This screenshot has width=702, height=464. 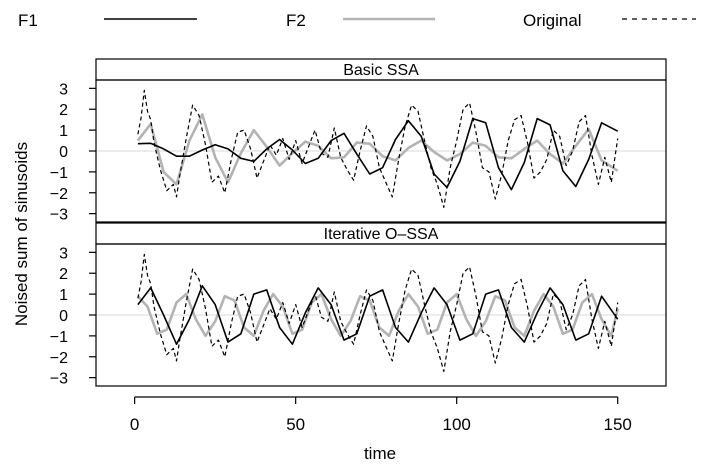 What do you see at coordinates (552, 20) in the screenshot?
I see `legend-label-original: Original` at bounding box center [552, 20].